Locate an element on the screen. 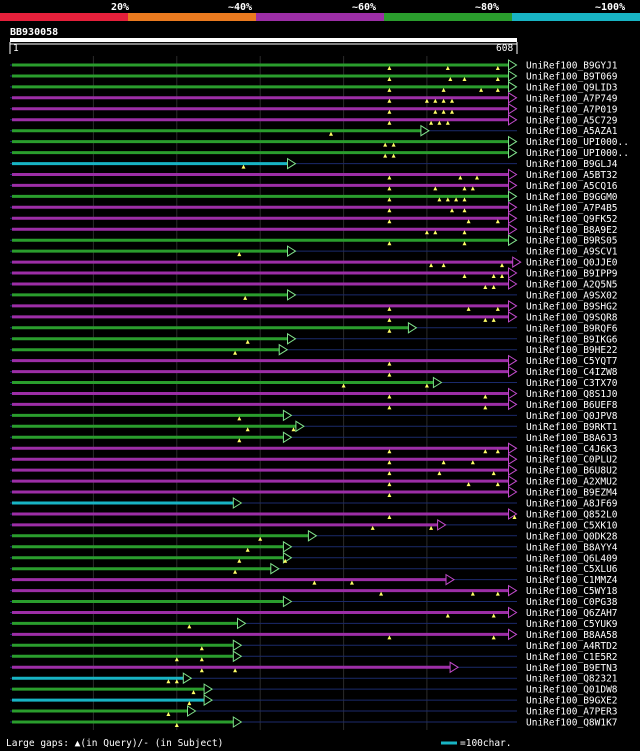  hit-label: UniRef100_C5YUK9 is located at coordinates (572, 624).